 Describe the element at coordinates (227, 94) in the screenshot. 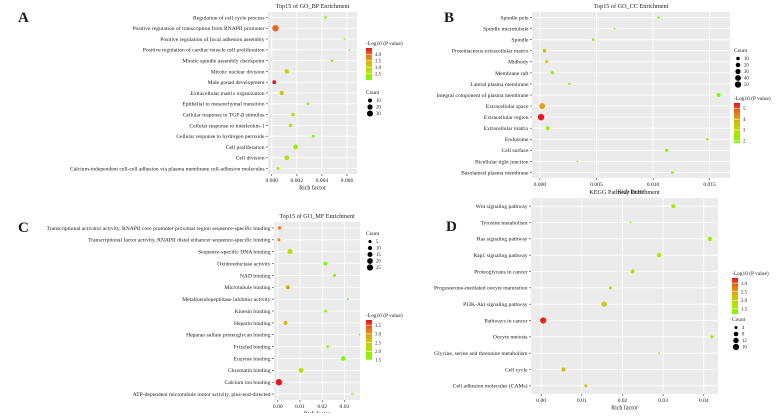

I see `y-tick-label: Extracellular matrix organization` at that location.